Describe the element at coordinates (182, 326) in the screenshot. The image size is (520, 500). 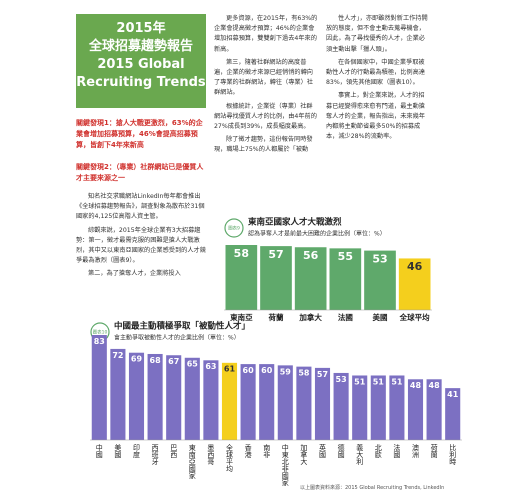
I see `chart-title: 中國最主動積極爭取「被動性人才」` at that location.